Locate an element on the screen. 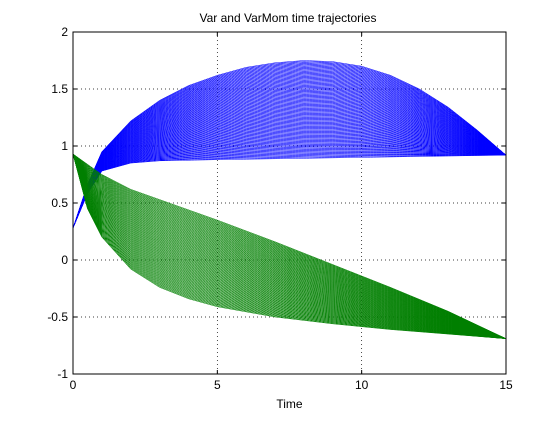  x-tick-label: 10 is located at coordinates (362, 385).